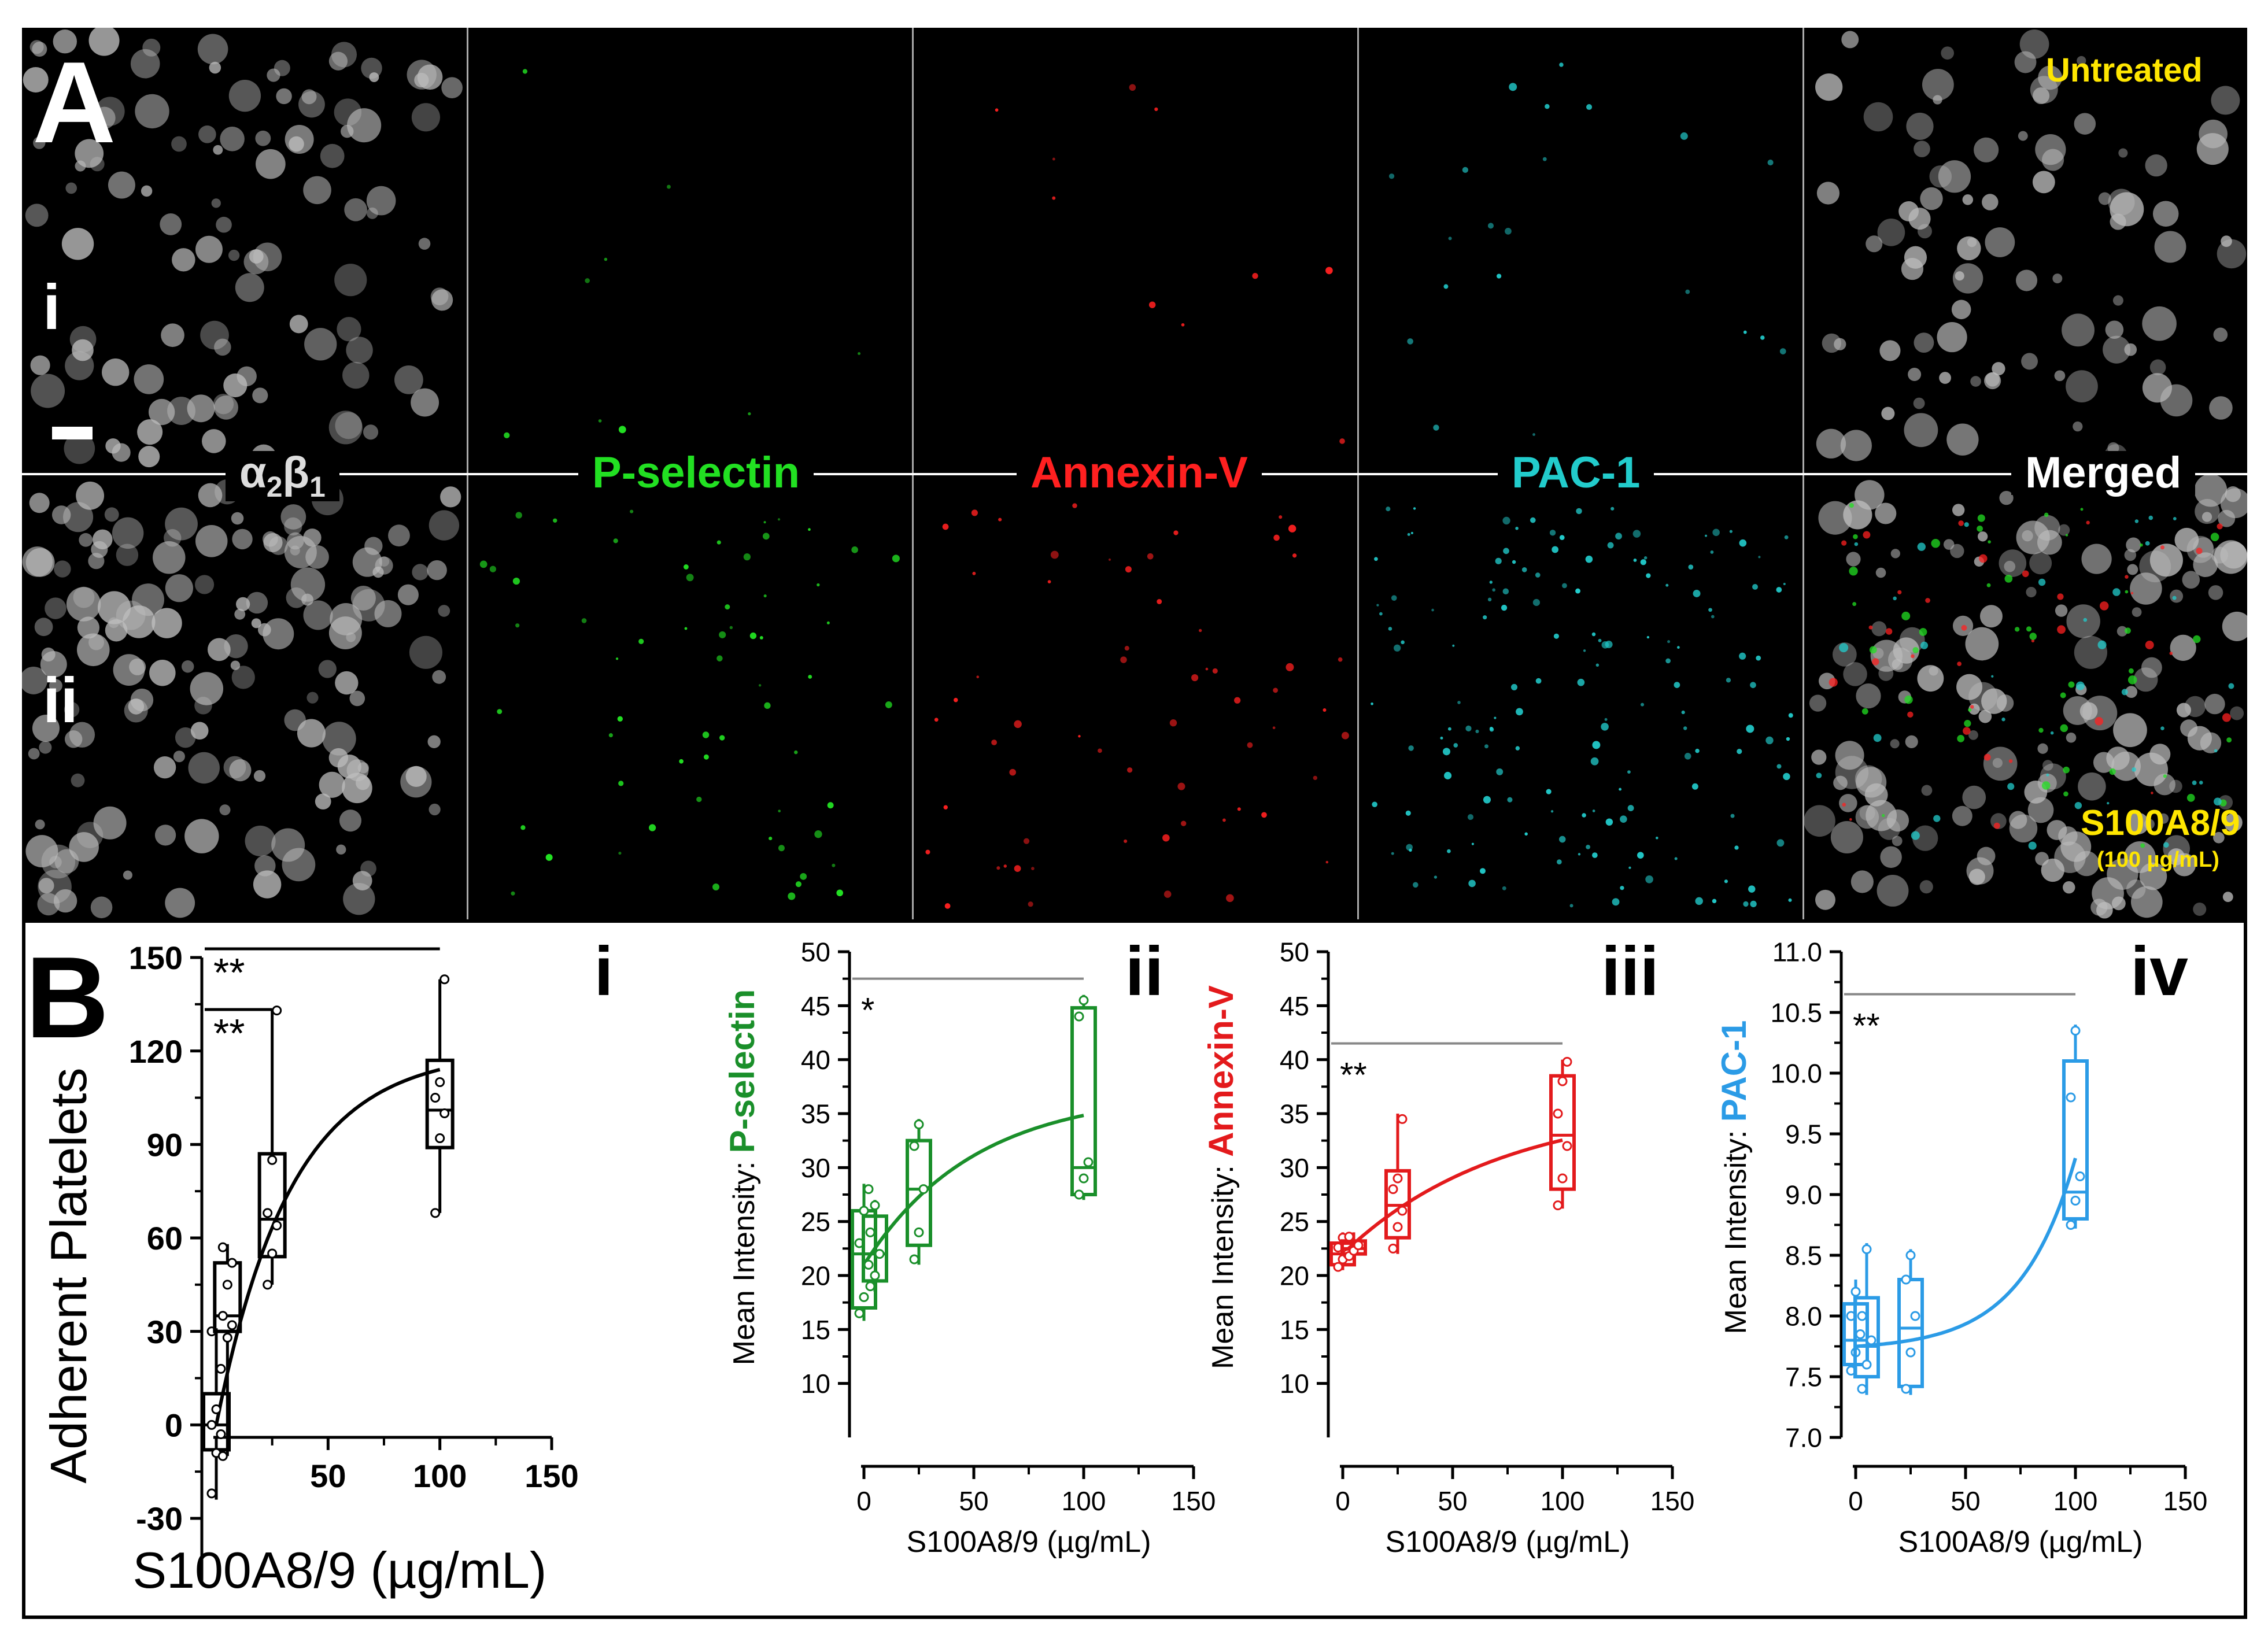 Image resolution: width=2268 pixels, height=1634 pixels. Describe the element at coordinates (282, 476) in the screenshot. I see `channel-label-a2b1: α2β1` at that location.